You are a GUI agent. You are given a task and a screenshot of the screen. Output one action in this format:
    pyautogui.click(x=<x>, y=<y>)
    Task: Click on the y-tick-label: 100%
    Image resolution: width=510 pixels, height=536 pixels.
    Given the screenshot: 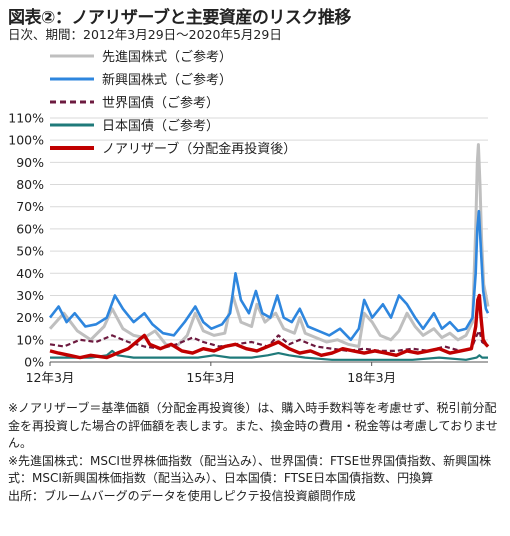 What is the action you would take?
    pyautogui.click(x=26, y=140)
    